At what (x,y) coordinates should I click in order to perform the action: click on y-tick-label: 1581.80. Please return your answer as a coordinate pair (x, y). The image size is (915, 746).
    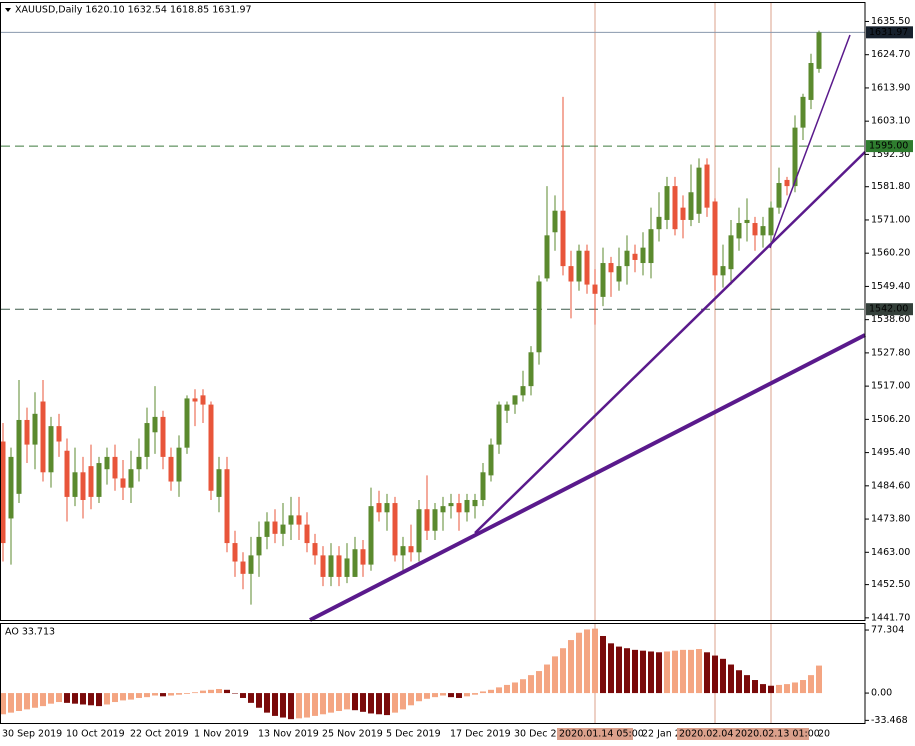
    Looking at the image, I should click on (890, 186).